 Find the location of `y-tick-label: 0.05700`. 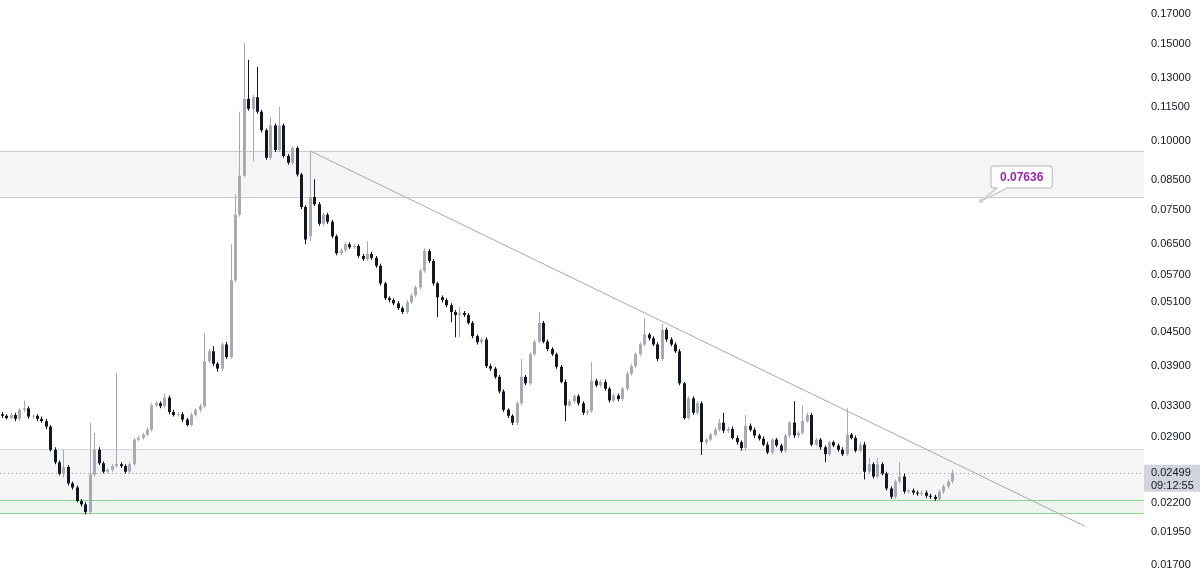

y-tick-label: 0.05700 is located at coordinates (1171, 274).